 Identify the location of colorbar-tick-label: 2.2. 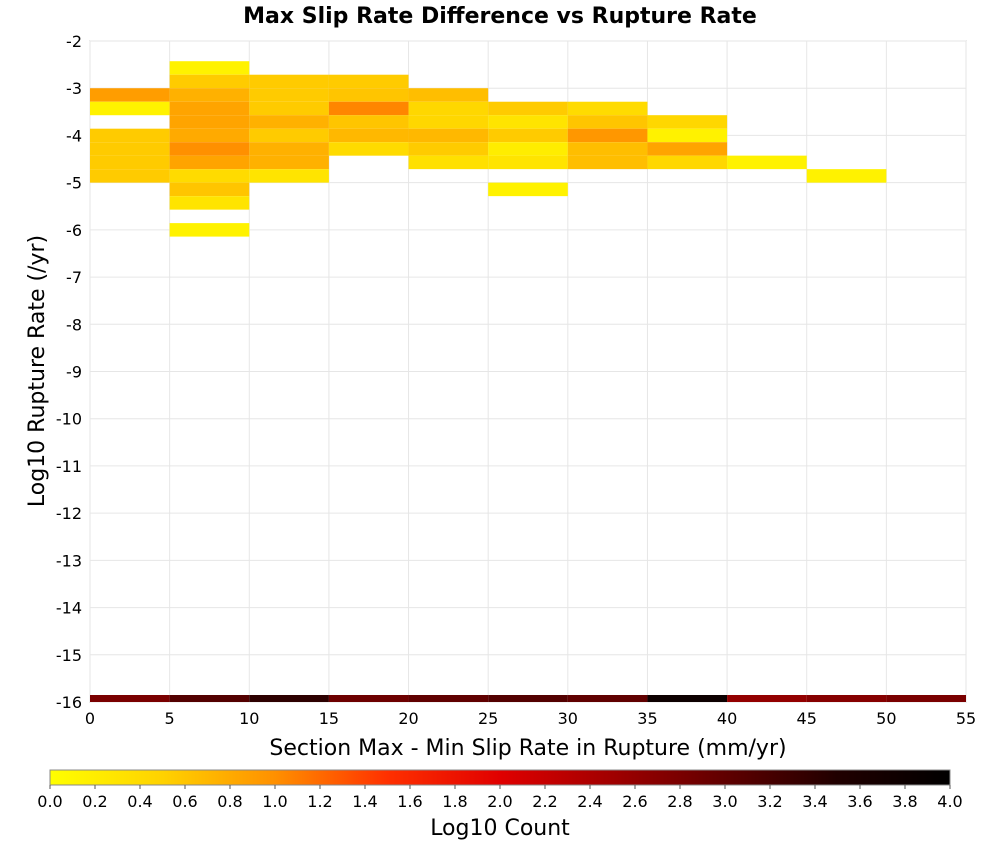
(544, 801).